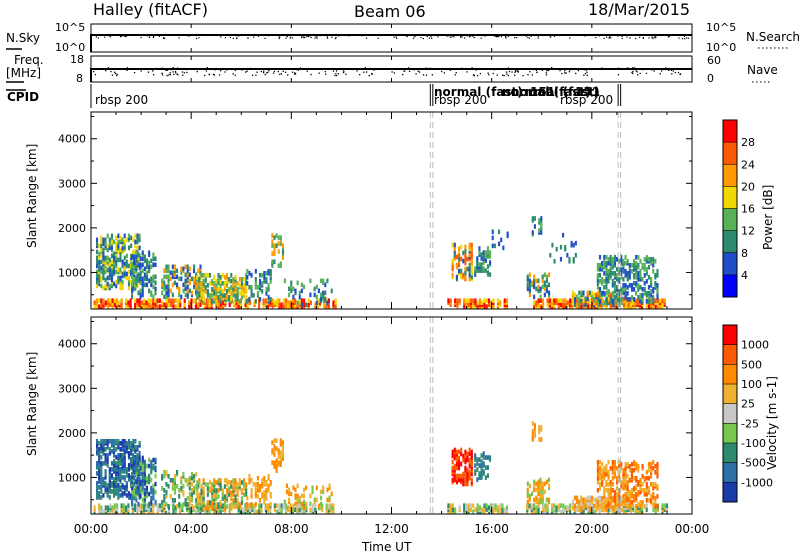 The height and width of the screenshot is (554, 800). I want to click on freq-tick-top: 18, so click(77, 59).